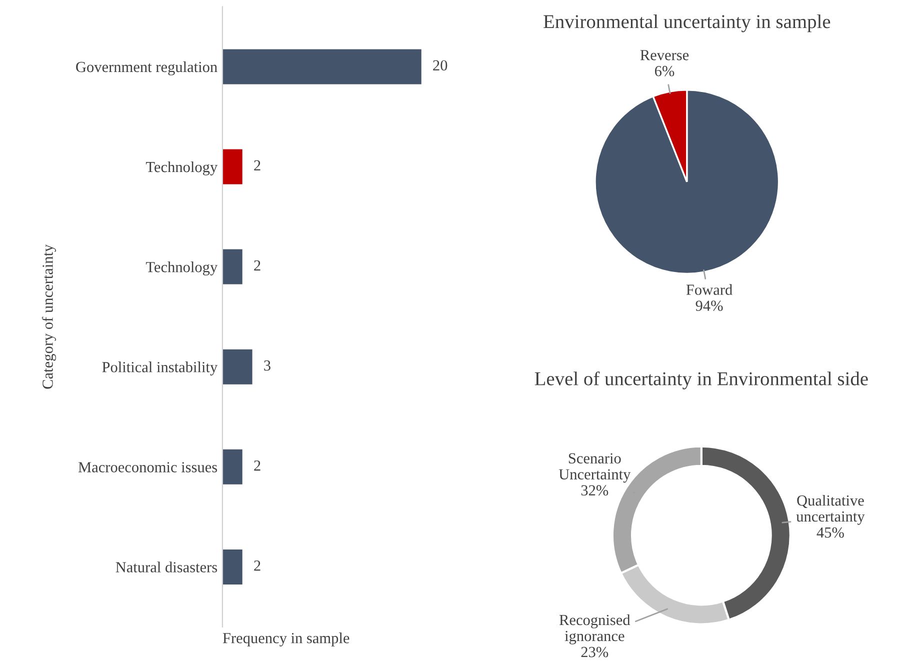 Image resolution: width=908 pixels, height=667 pixels. I want to click on y-tick-label: Government regulation, so click(147, 68).